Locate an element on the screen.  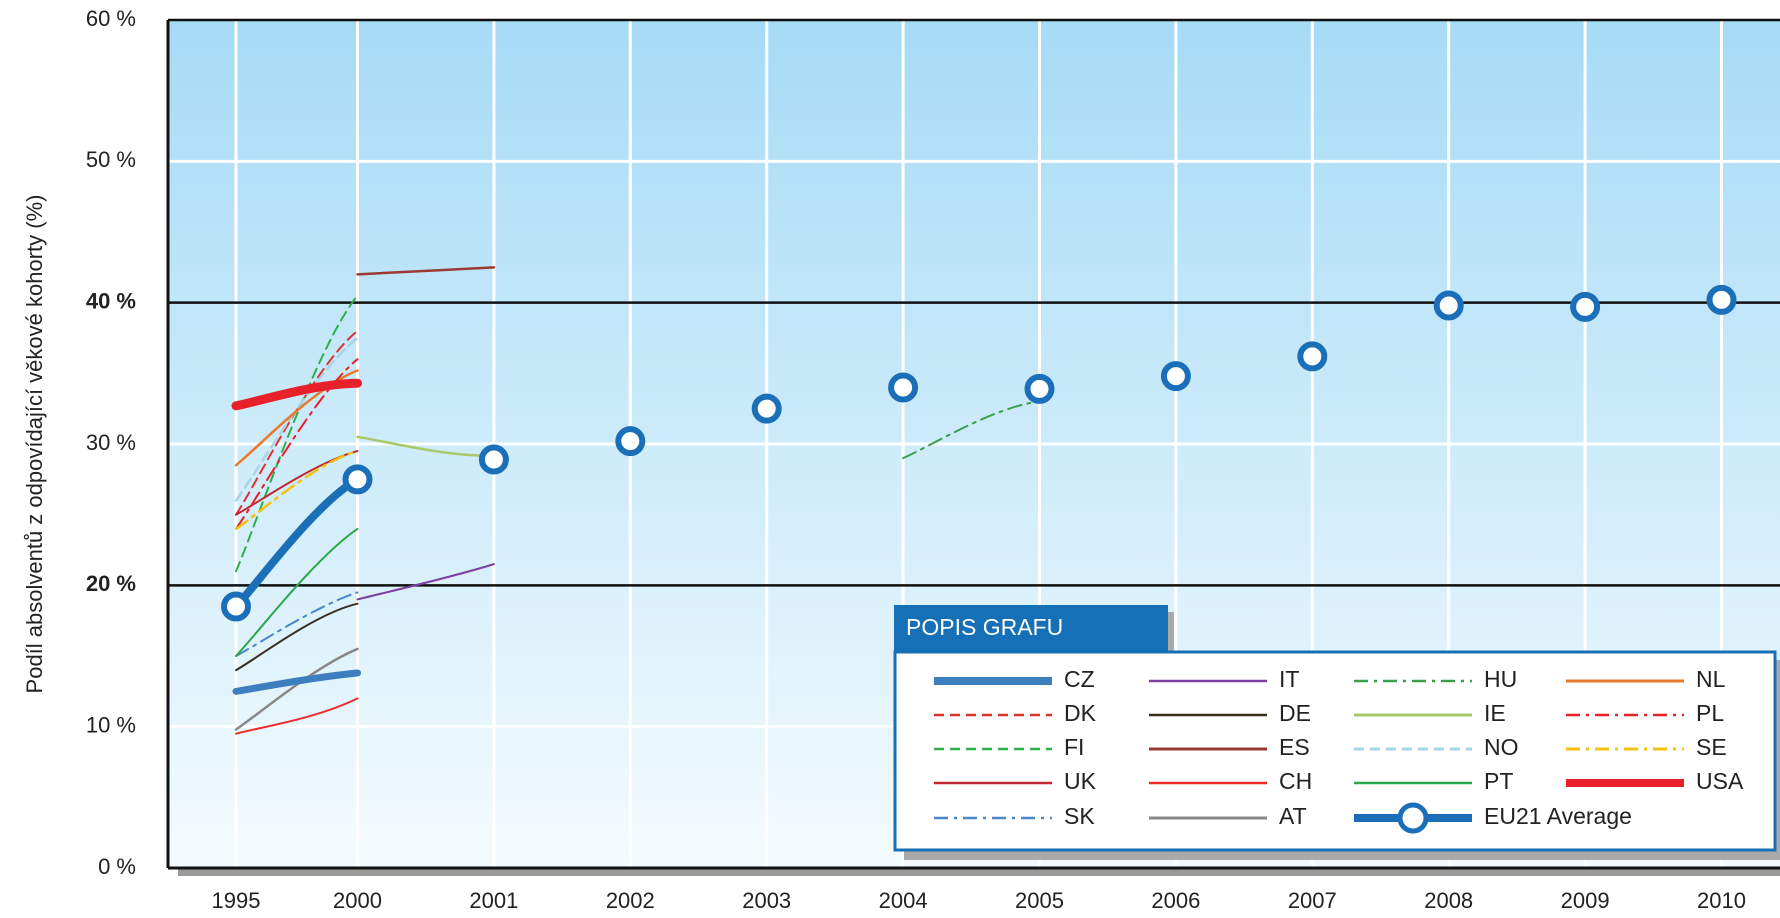
legend-label: SE is located at coordinates (1711, 747).